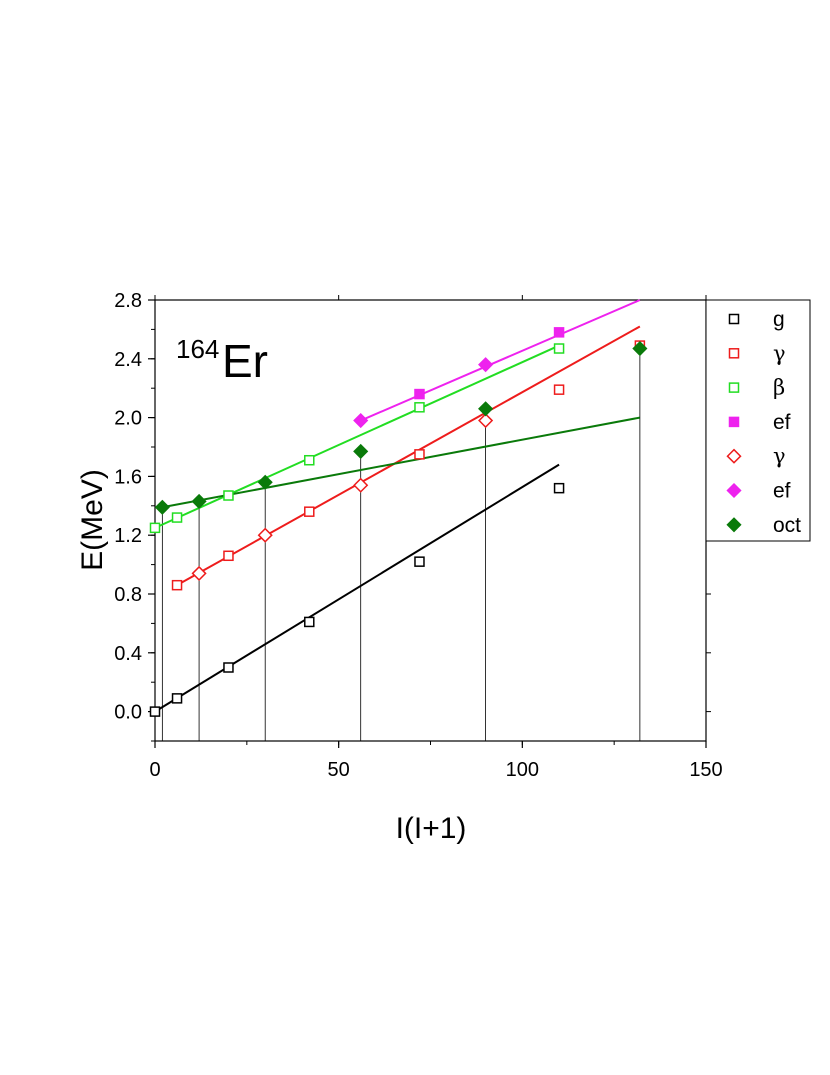 This screenshot has width=830, height=1075. Describe the element at coordinates (92, 520) in the screenshot. I see `y-axis-title: E(MeV)` at that location.